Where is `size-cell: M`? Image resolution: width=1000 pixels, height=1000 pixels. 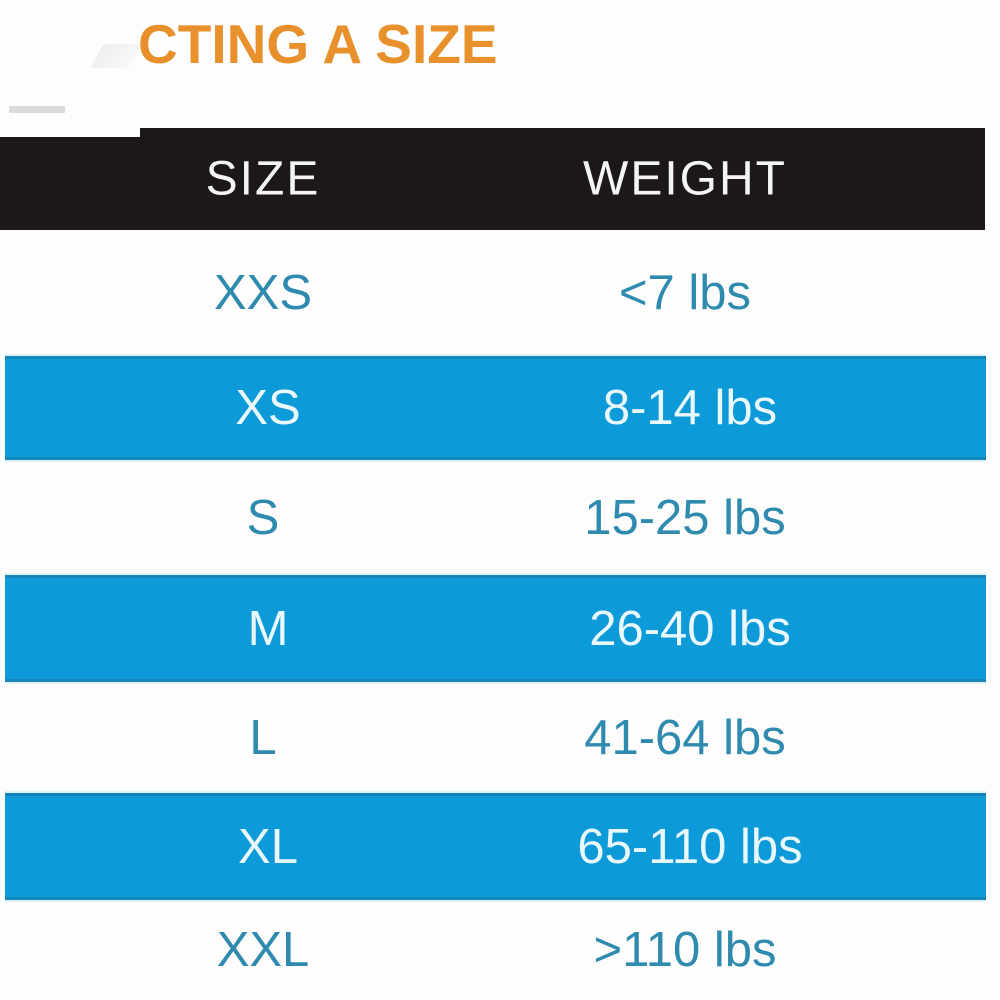
size-cell: M is located at coordinates (268, 628).